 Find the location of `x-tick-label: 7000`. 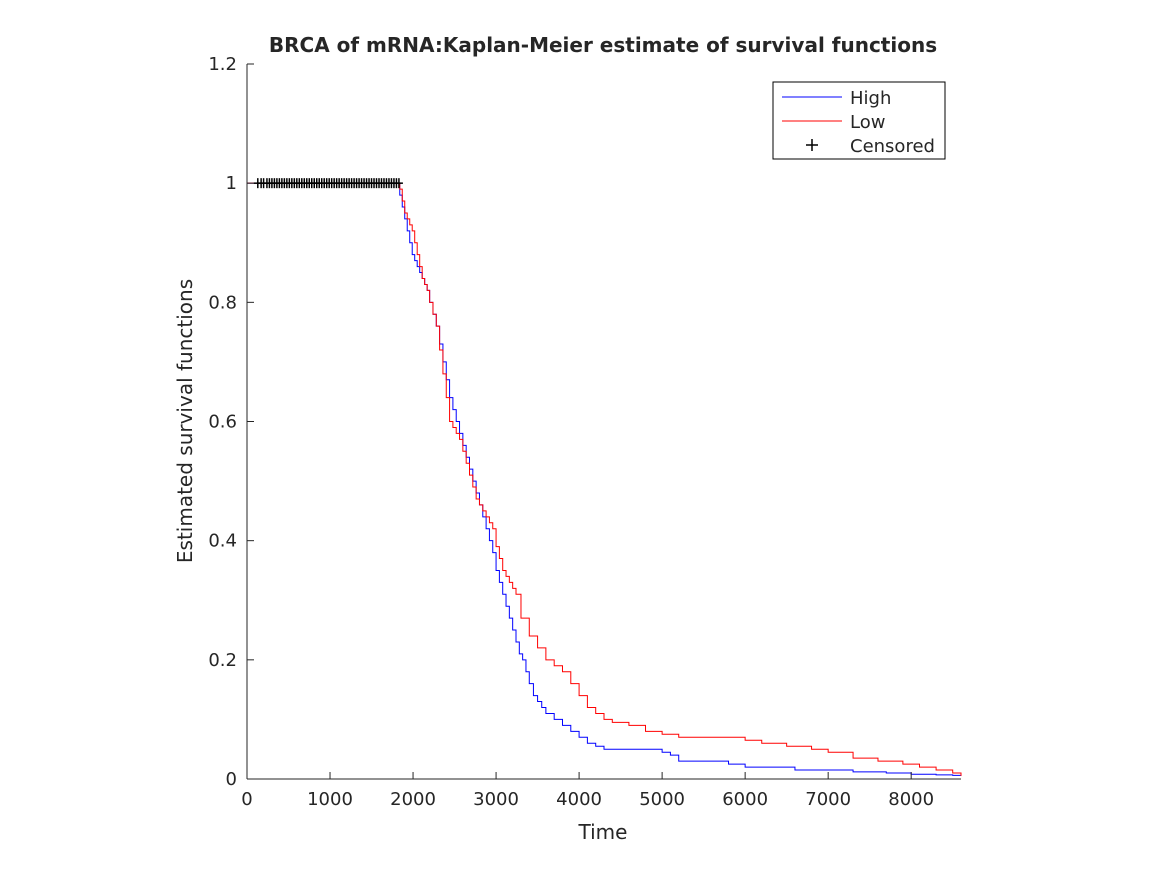

x-tick-label: 7000 is located at coordinates (828, 799).